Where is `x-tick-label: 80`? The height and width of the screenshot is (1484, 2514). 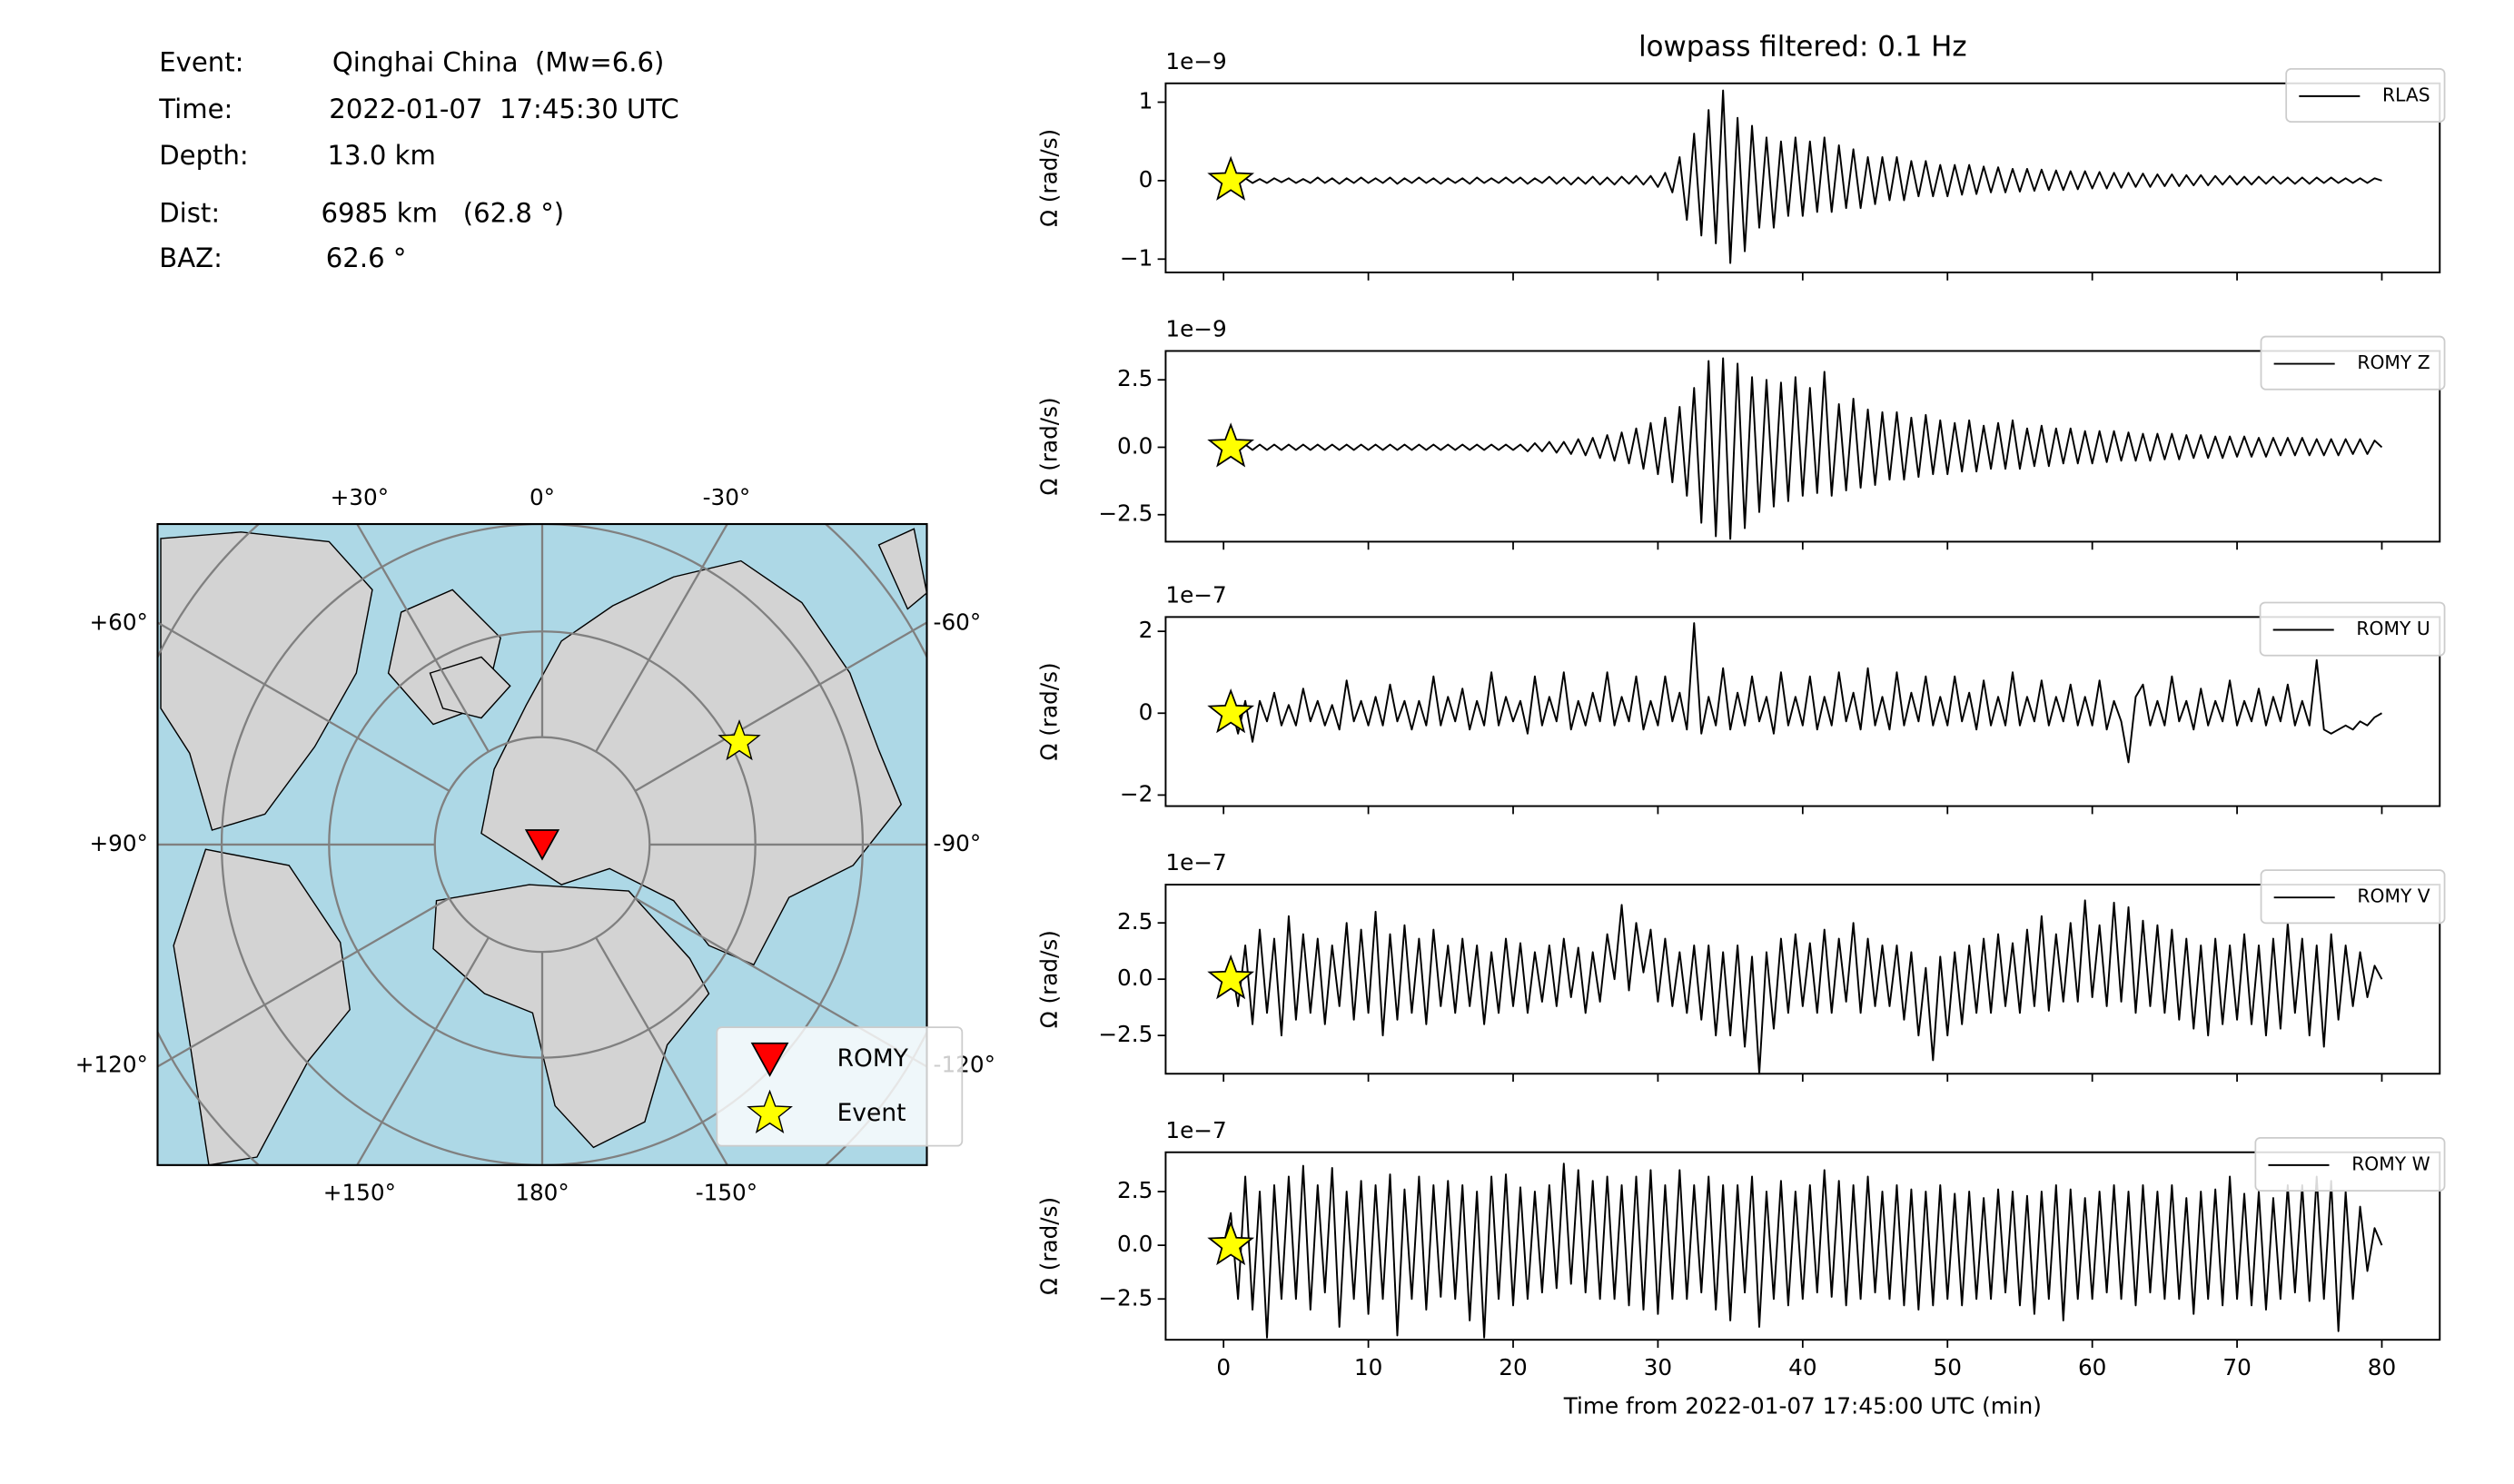 x-tick-label: 80 is located at coordinates (2382, 1367).